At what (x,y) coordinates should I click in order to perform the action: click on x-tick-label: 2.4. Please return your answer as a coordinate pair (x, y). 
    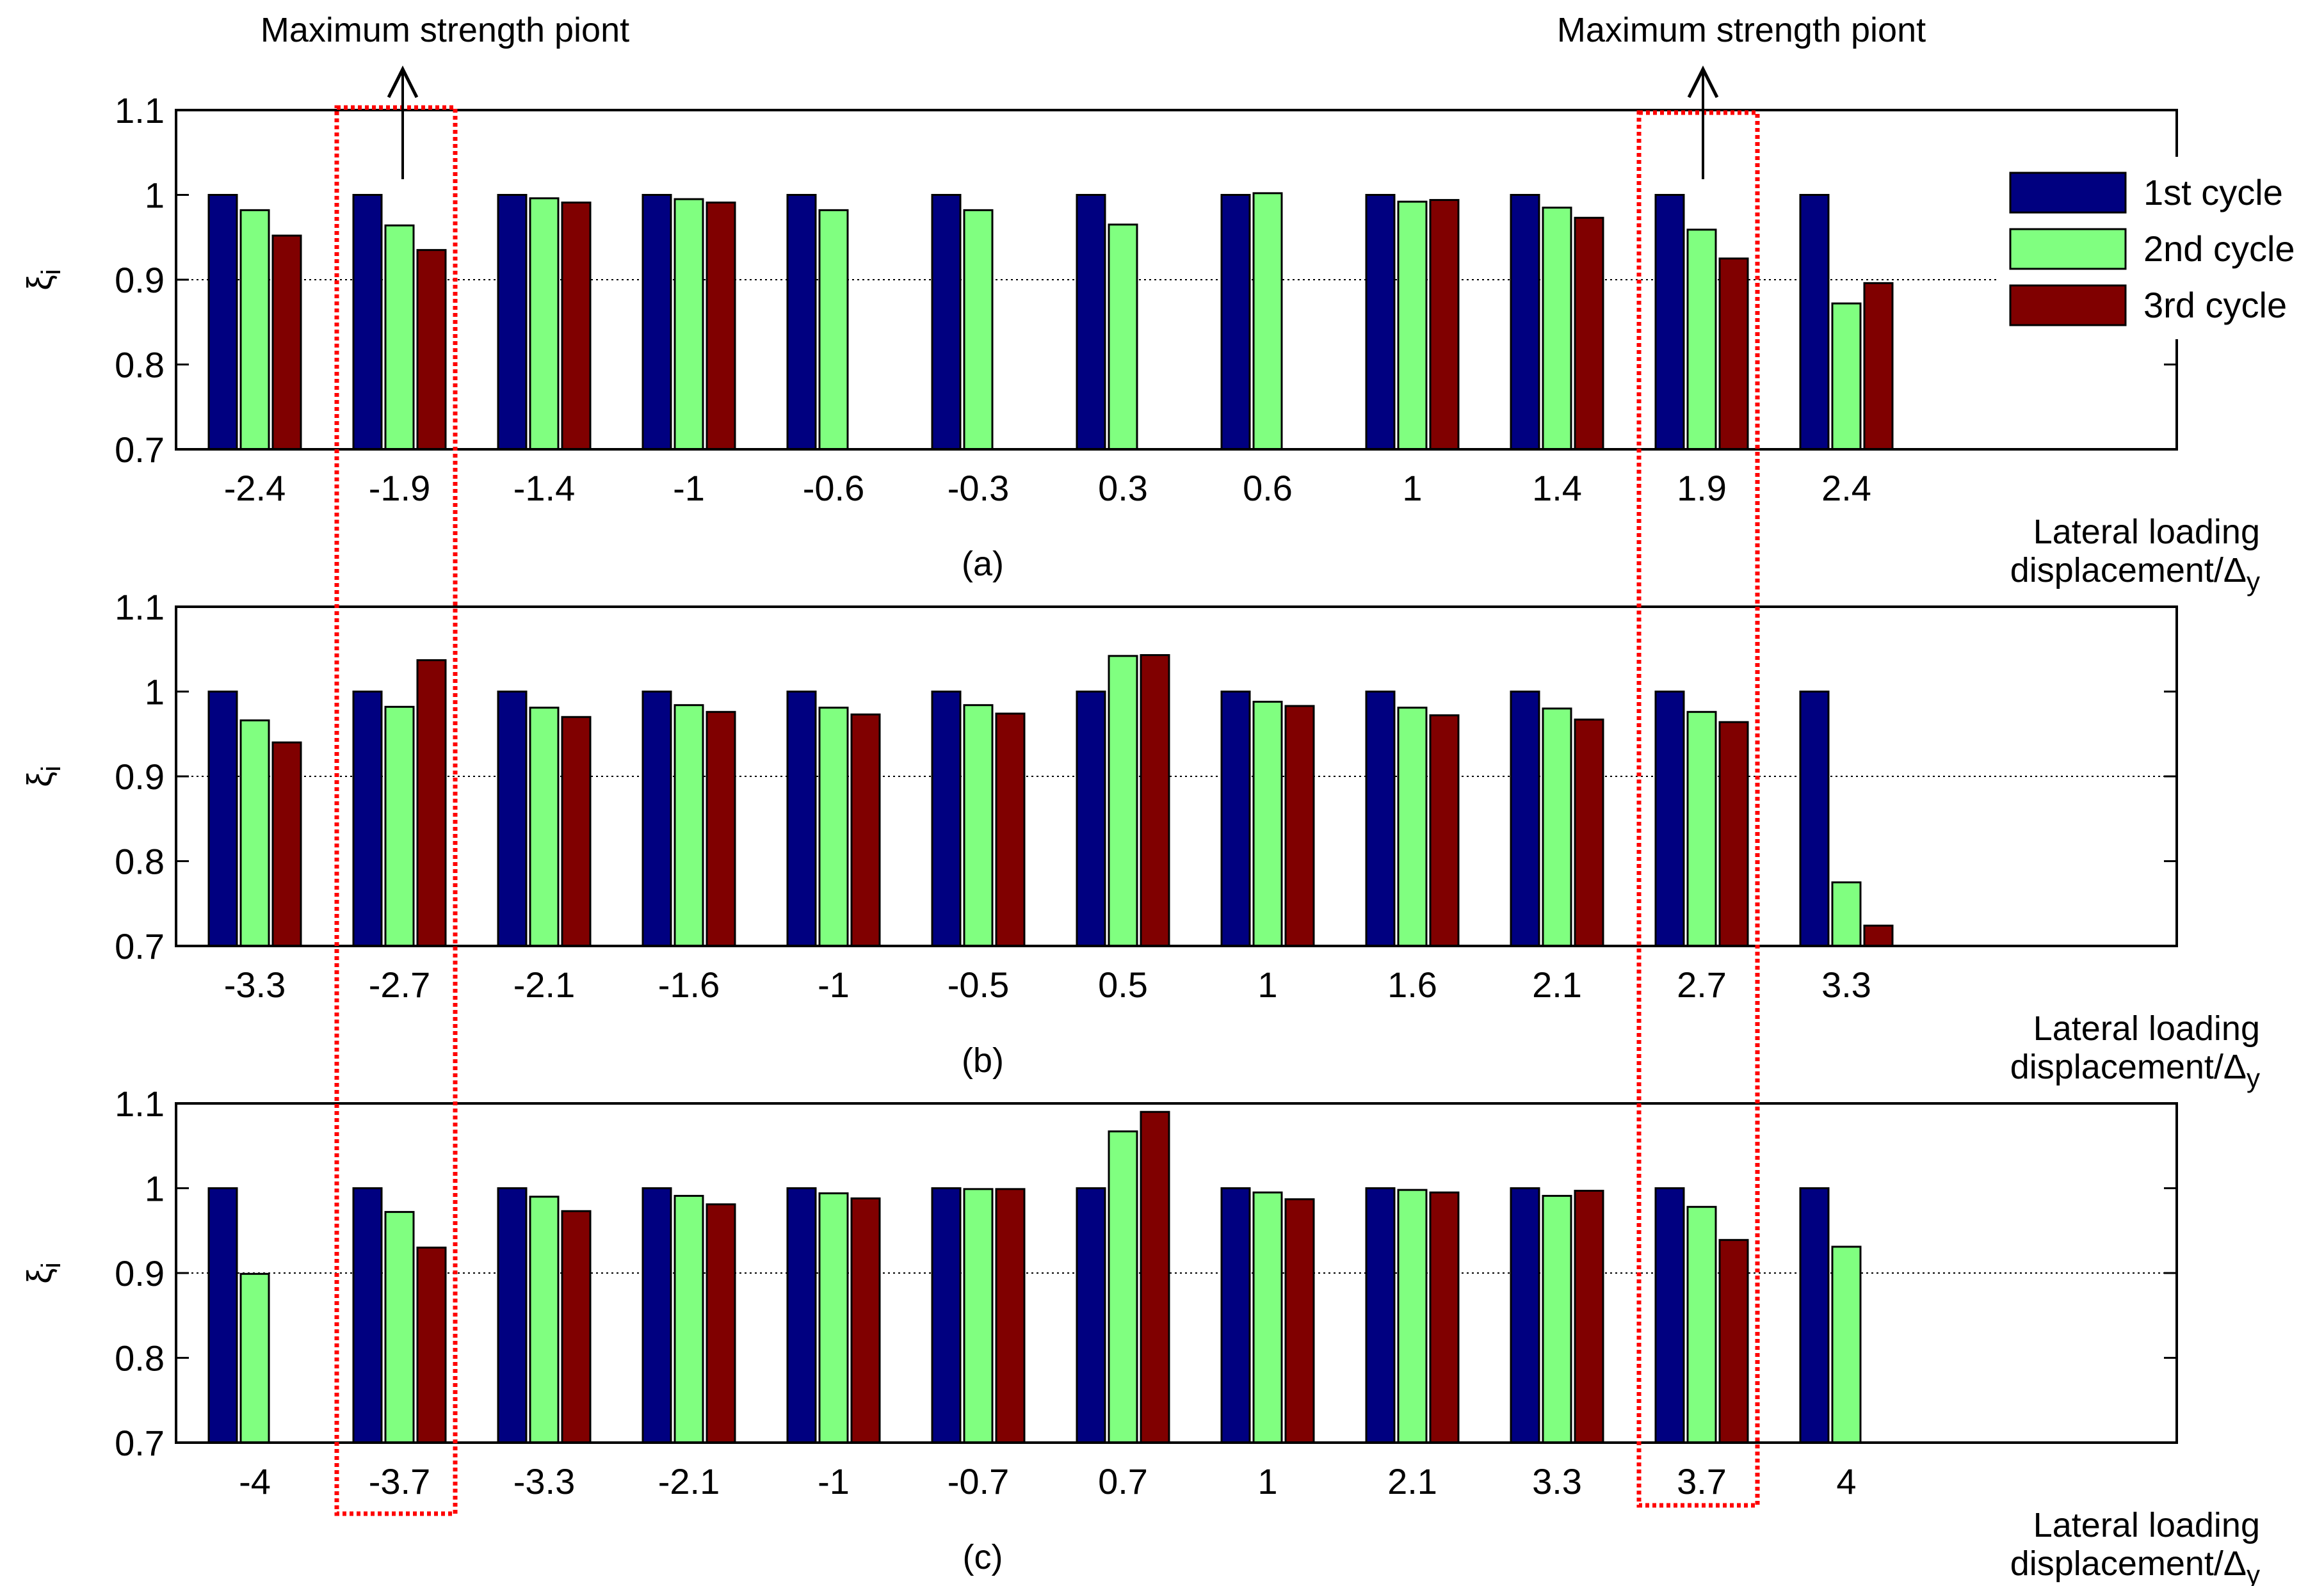
    Looking at the image, I should click on (1846, 488).